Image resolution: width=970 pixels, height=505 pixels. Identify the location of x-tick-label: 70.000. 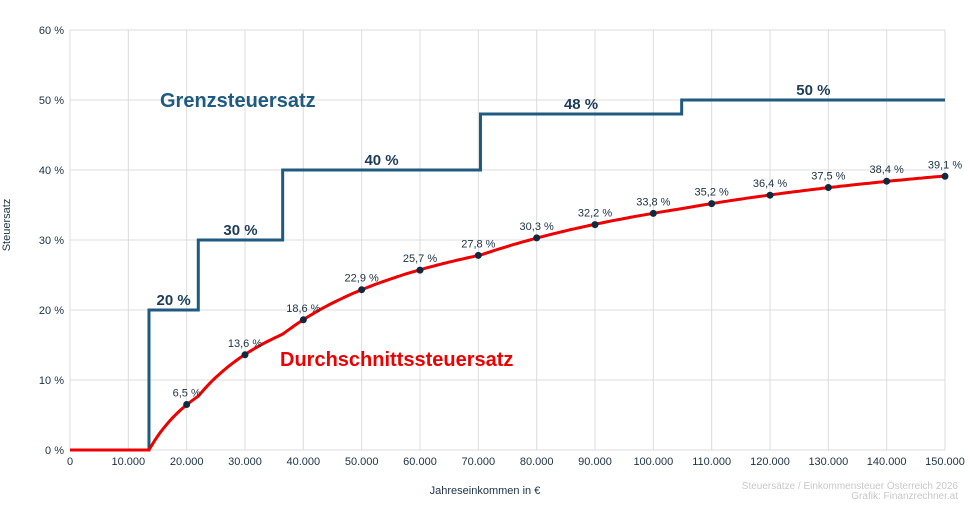
(479, 462).